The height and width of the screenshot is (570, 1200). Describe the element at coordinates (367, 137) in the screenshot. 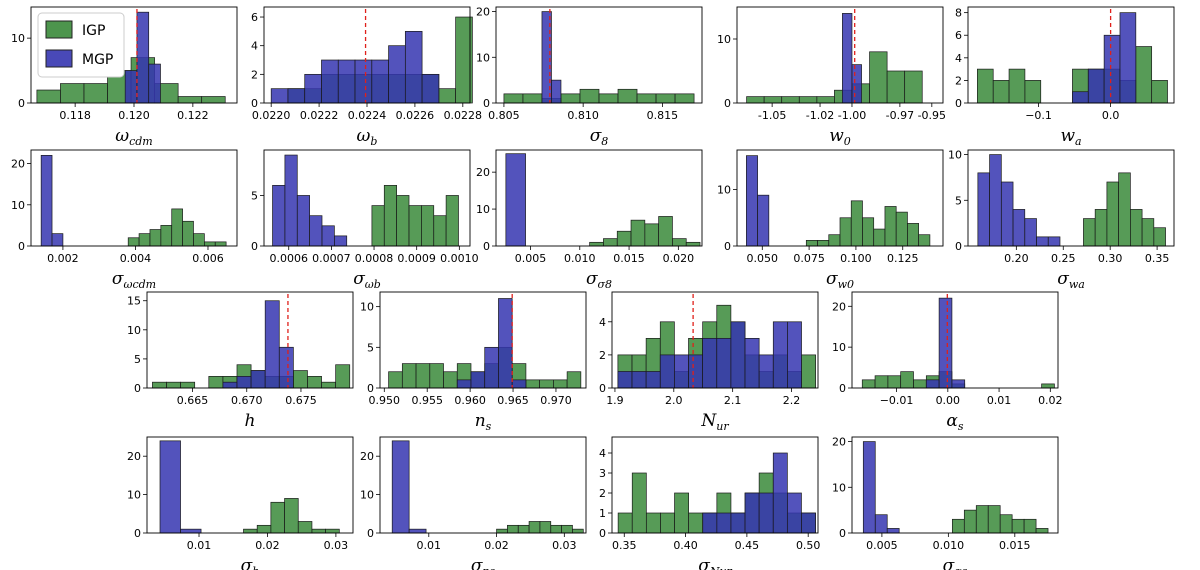

I see `x-axis-label: ωb` at that location.